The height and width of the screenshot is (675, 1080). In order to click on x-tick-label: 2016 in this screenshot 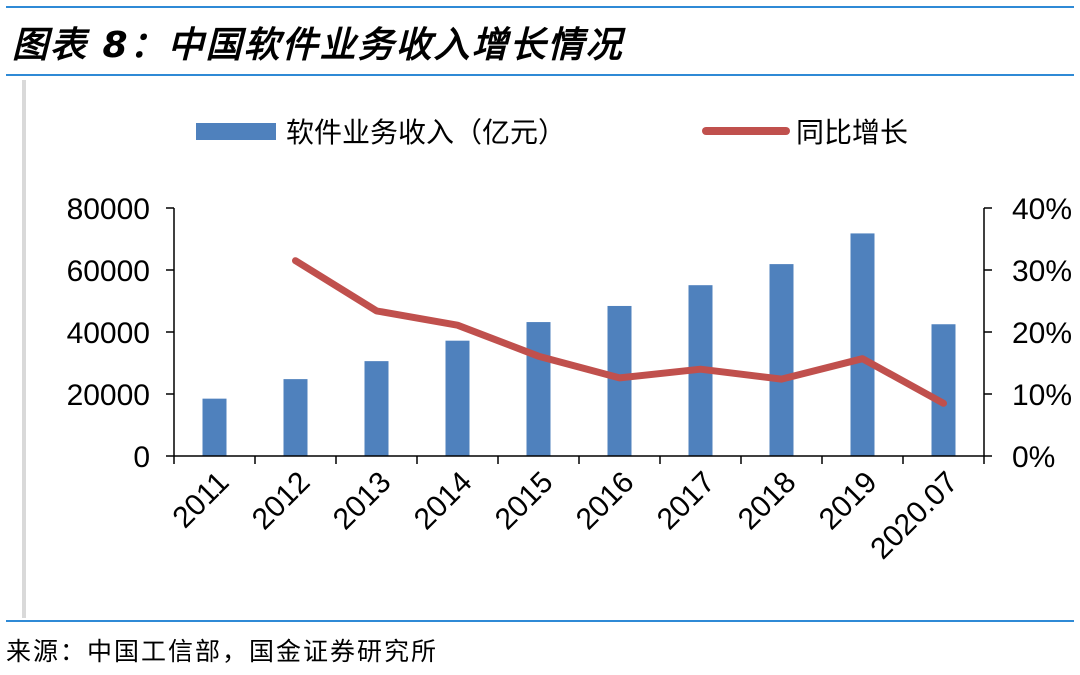, I will do `click(605, 501)`.